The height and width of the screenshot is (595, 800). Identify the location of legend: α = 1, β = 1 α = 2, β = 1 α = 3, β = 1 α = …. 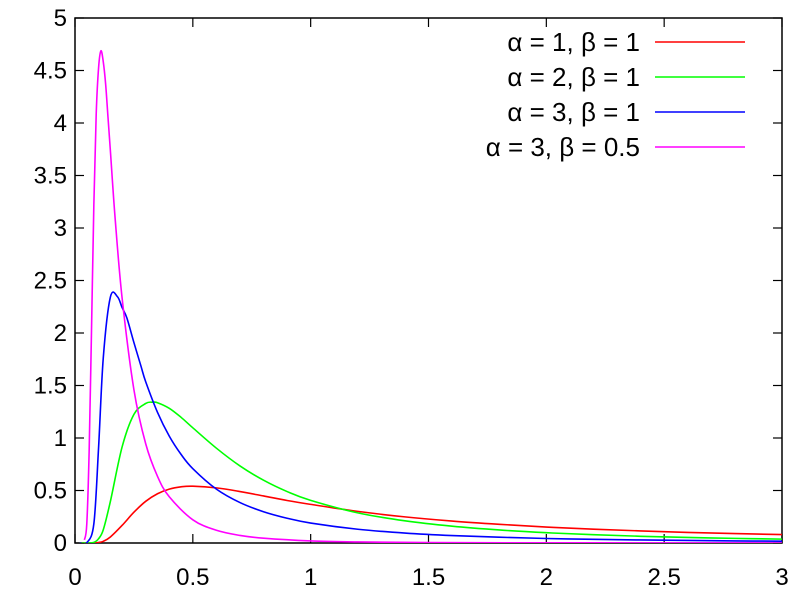
(615, 94).